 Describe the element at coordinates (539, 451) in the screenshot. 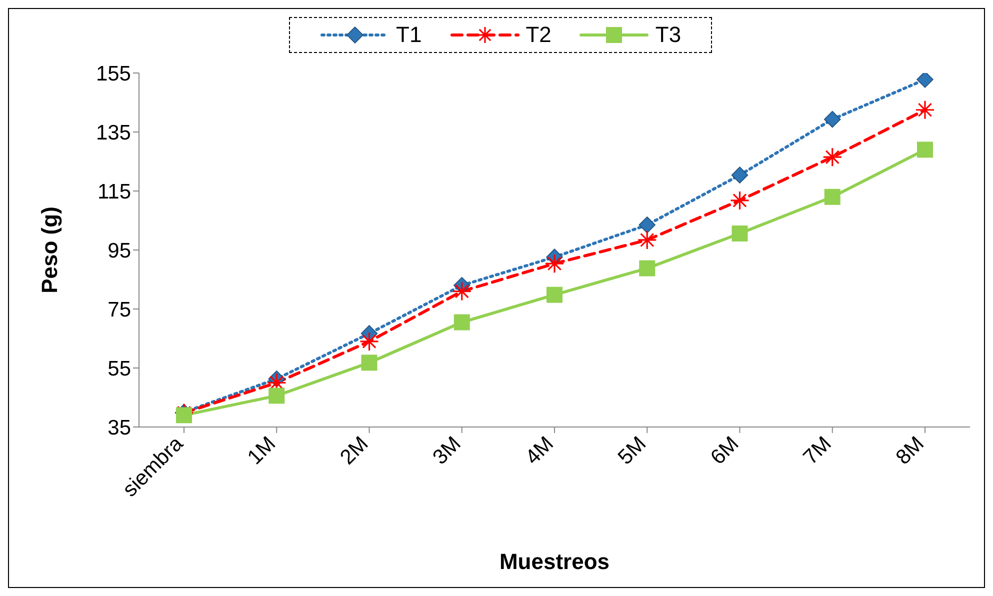

I see `x-tick-label: 4M` at that location.